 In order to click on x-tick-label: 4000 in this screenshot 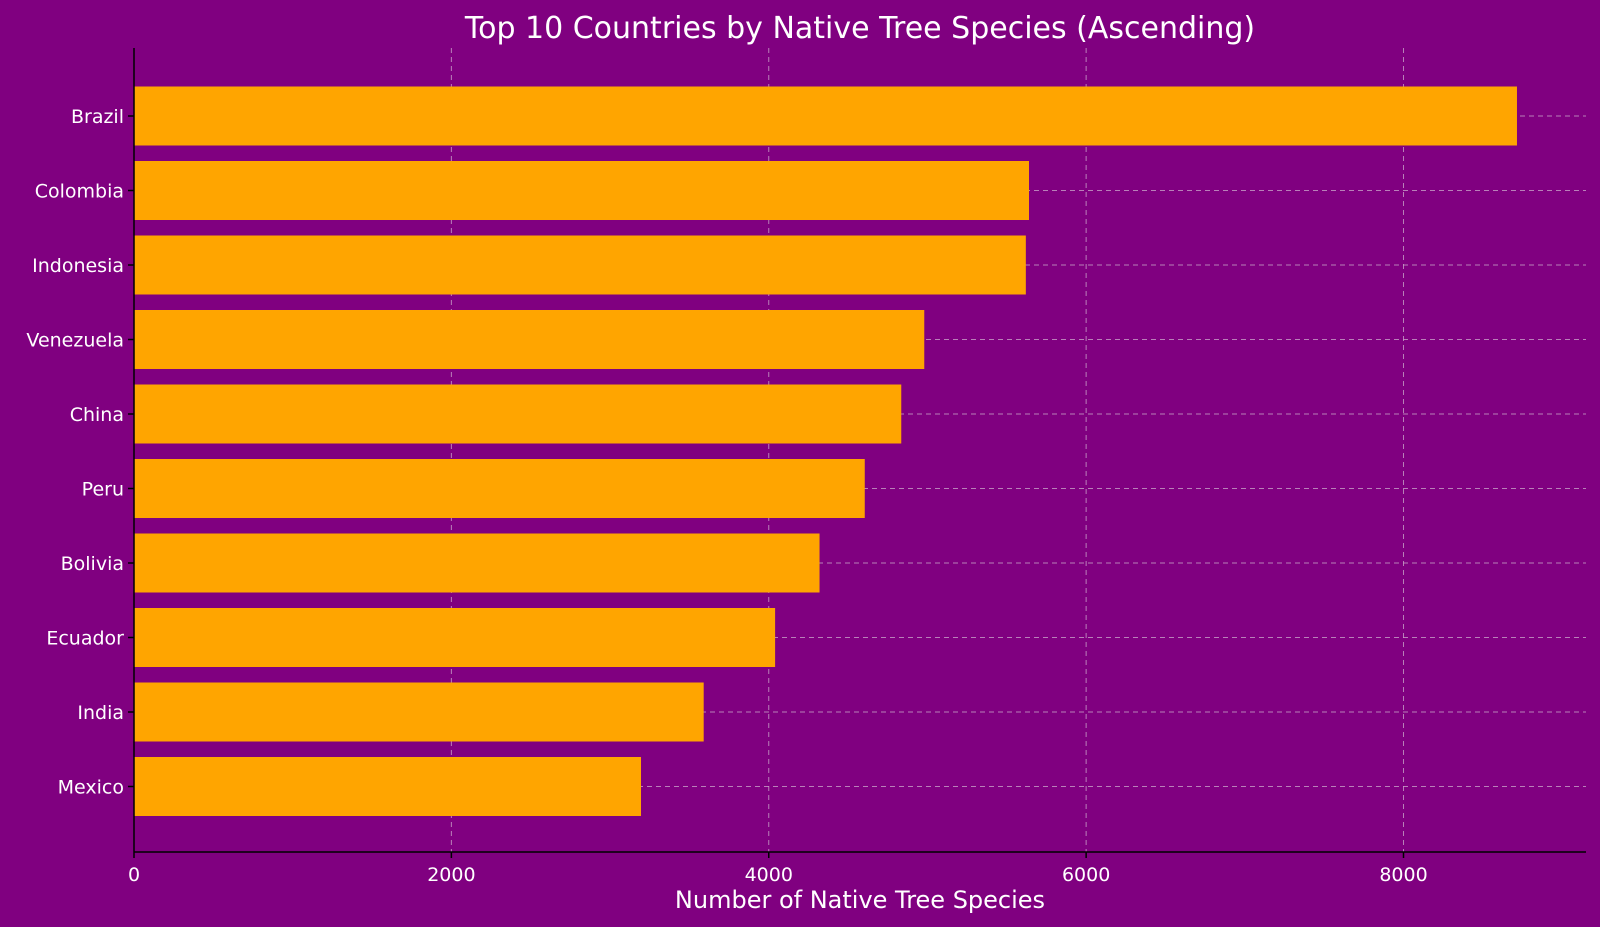, I will do `click(769, 875)`.